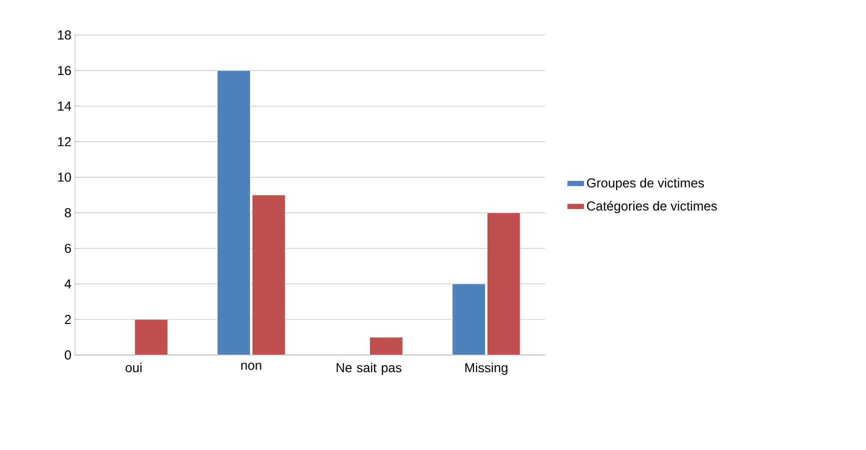 The height and width of the screenshot is (450, 866). Describe the element at coordinates (134, 367) in the screenshot. I see `x-tick-label: oui` at that location.